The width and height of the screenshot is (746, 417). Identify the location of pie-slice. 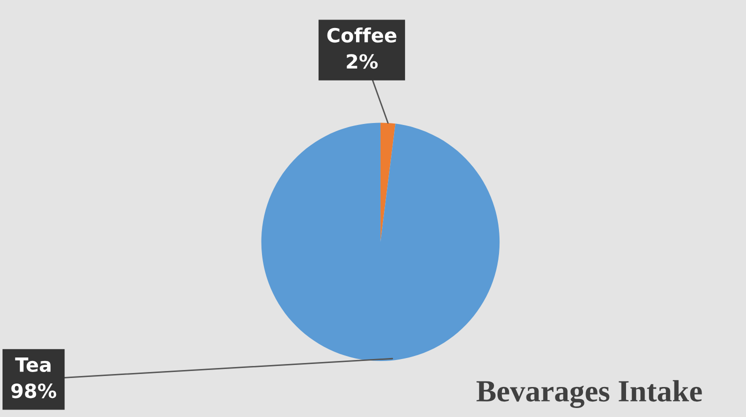
(388, 182).